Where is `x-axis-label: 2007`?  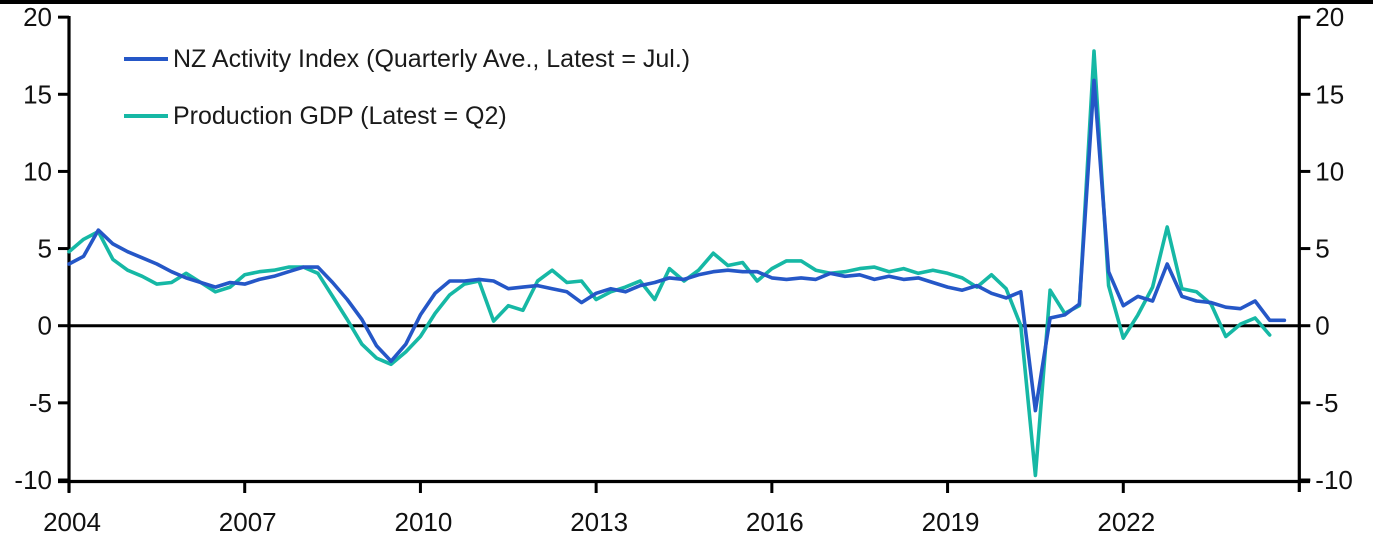 x-axis-label: 2007 is located at coordinates (248, 522).